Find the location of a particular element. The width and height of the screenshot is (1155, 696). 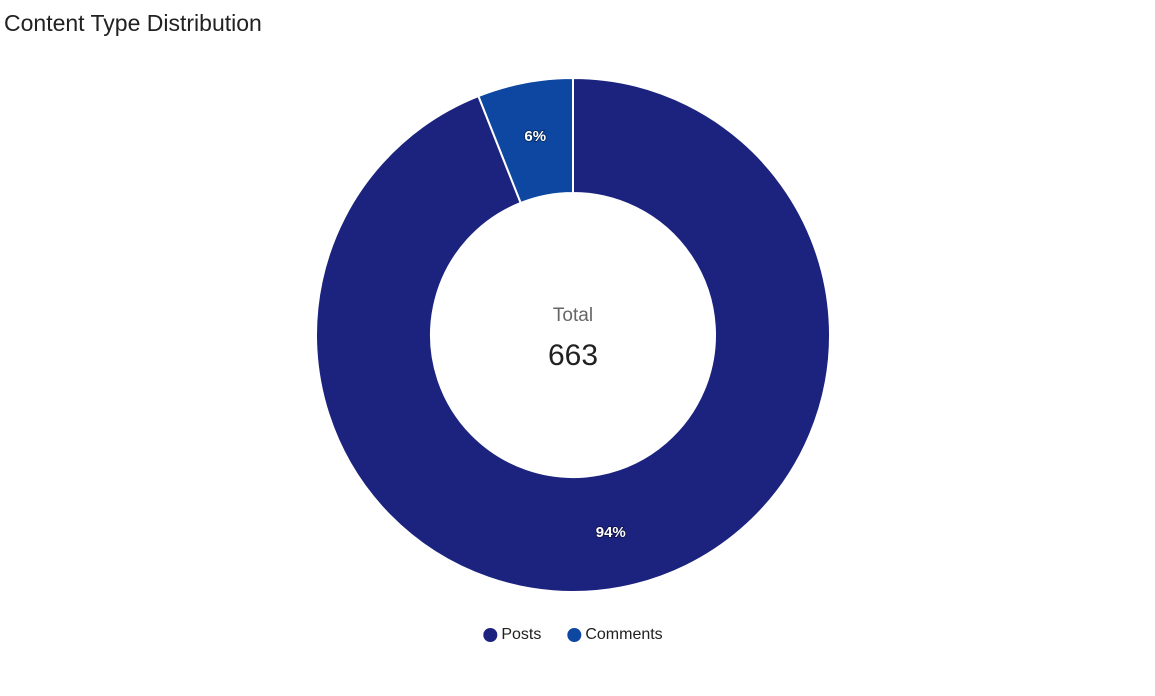

legend-label: Comments is located at coordinates (623, 634).